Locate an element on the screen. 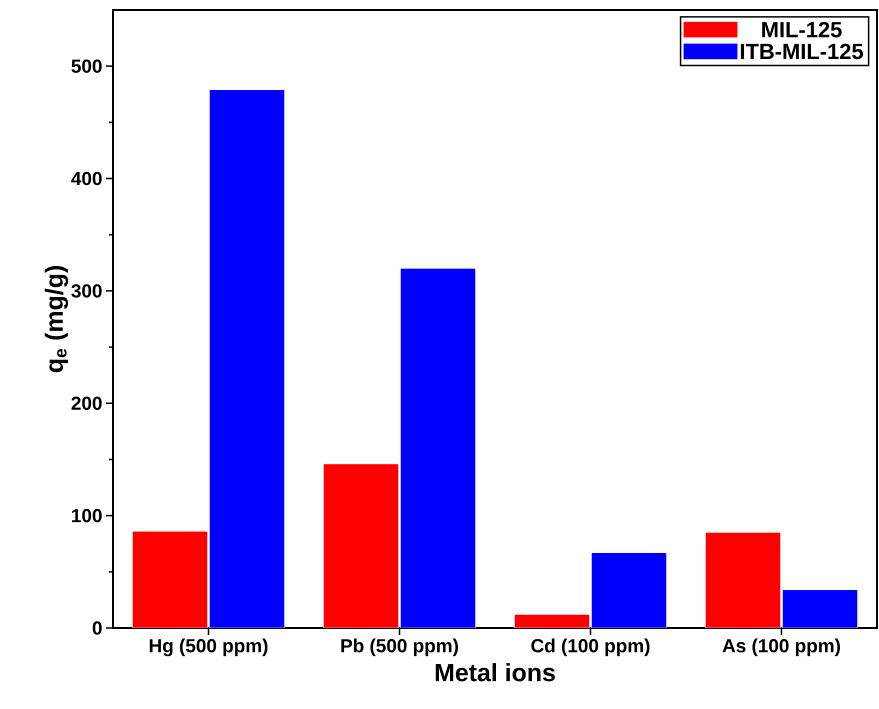 This screenshot has height=709, width=879. legend-label: ITB-MIL-125 is located at coordinates (802, 52).